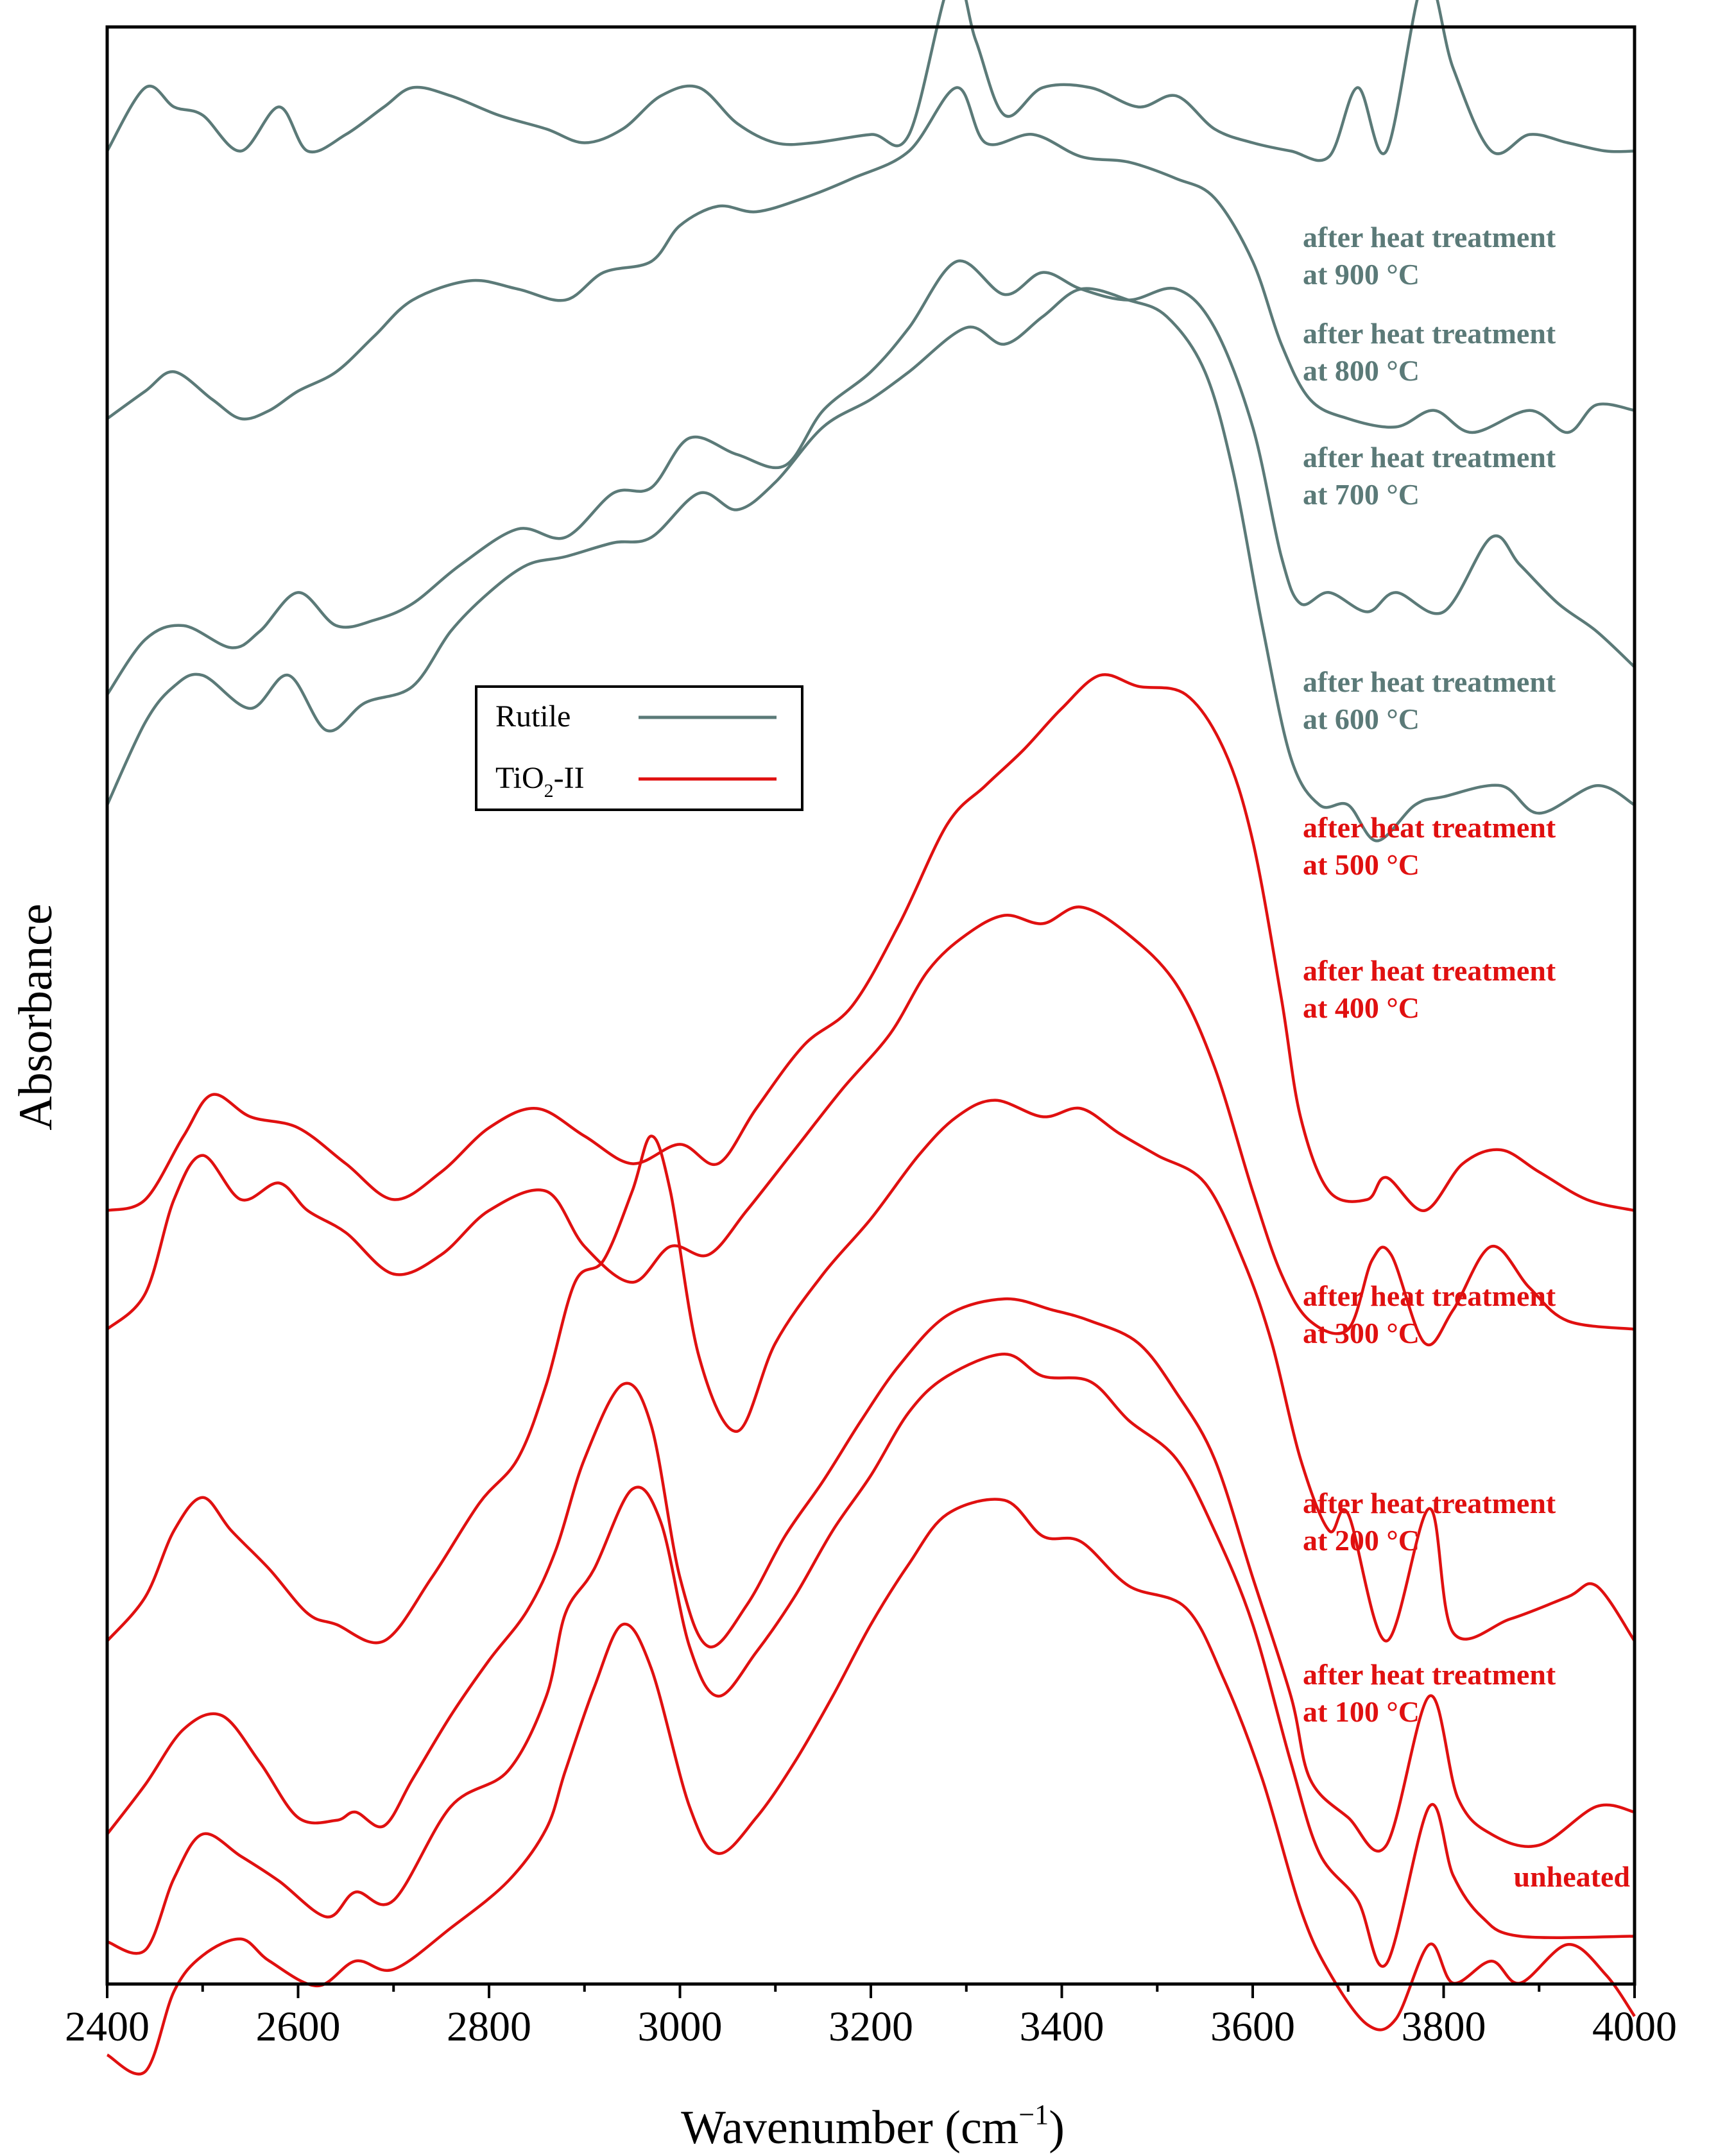 This screenshot has height=2156, width=1709. I want to click on x-axis-title: Wavenumber (cm−1), so click(873, 2127).